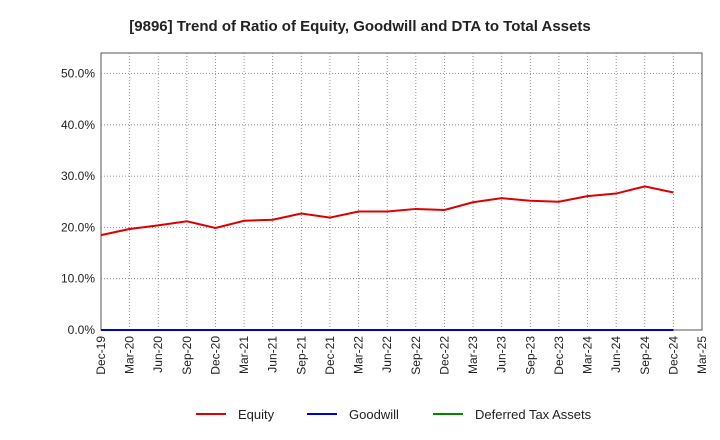 This screenshot has width=720, height=440. Describe the element at coordinates (374, 414) in the screenshot. I see `legend-label: Goodwill` at that location.